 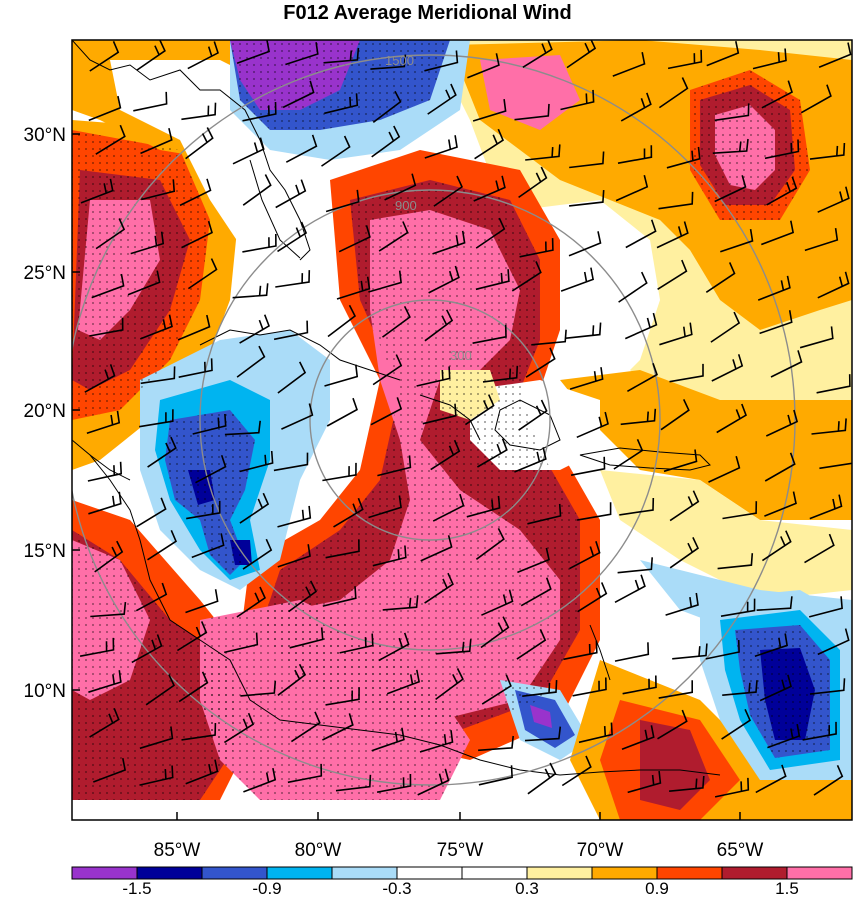 I want to click on field-maroon-southeast, so click(x=675, y=765).